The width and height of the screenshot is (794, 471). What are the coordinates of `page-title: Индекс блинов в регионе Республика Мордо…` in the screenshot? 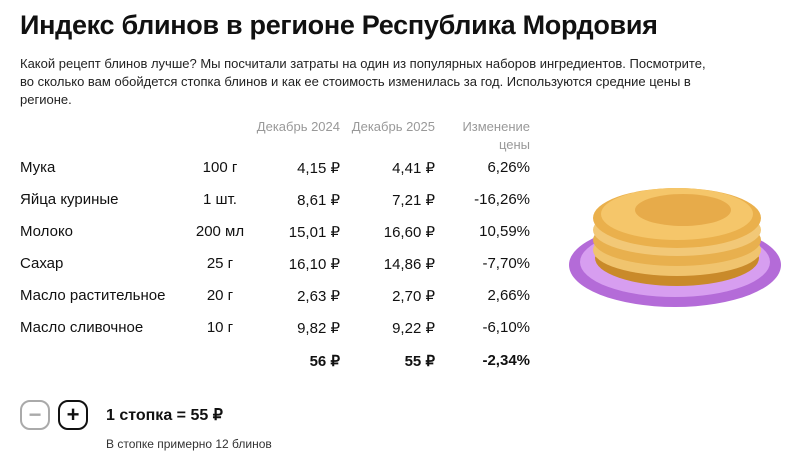 It's located at (339, 25).